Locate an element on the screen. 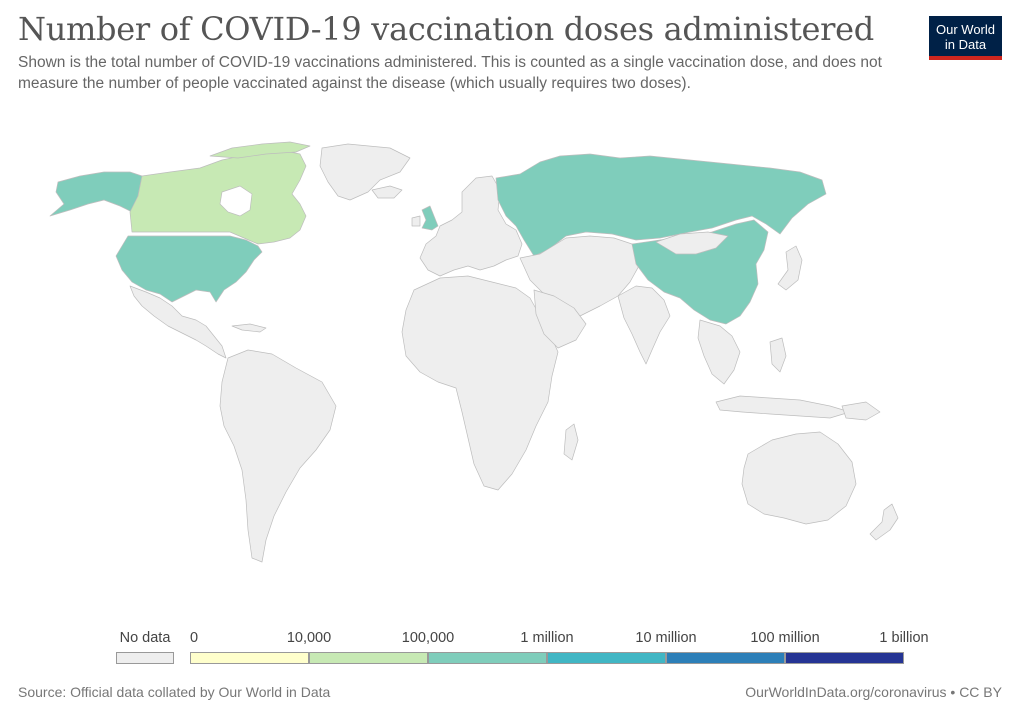 This screenshot has height=720, width=1020. country-ireland is located at coordinates (416, 221).